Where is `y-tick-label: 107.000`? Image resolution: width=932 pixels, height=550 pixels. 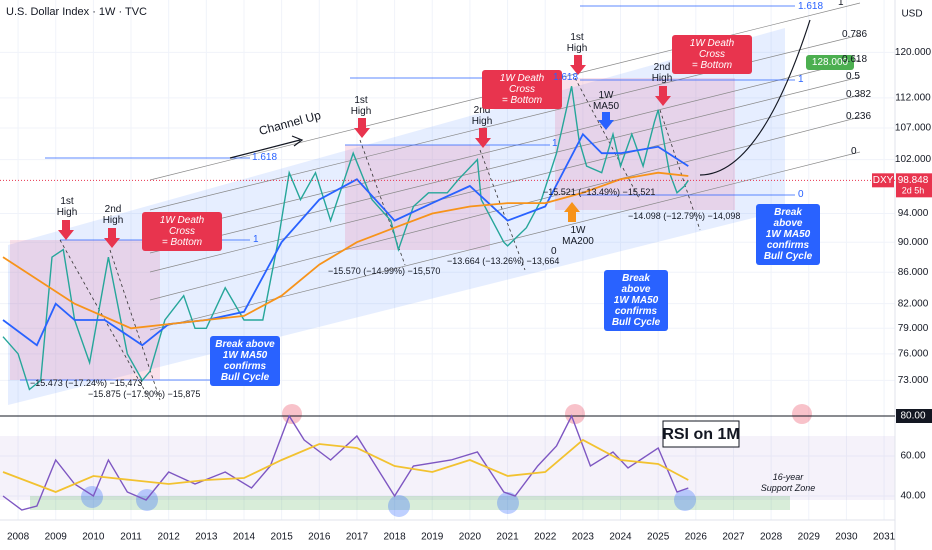 y-tick-label: 107.000 is located at coordinates (913, 128).